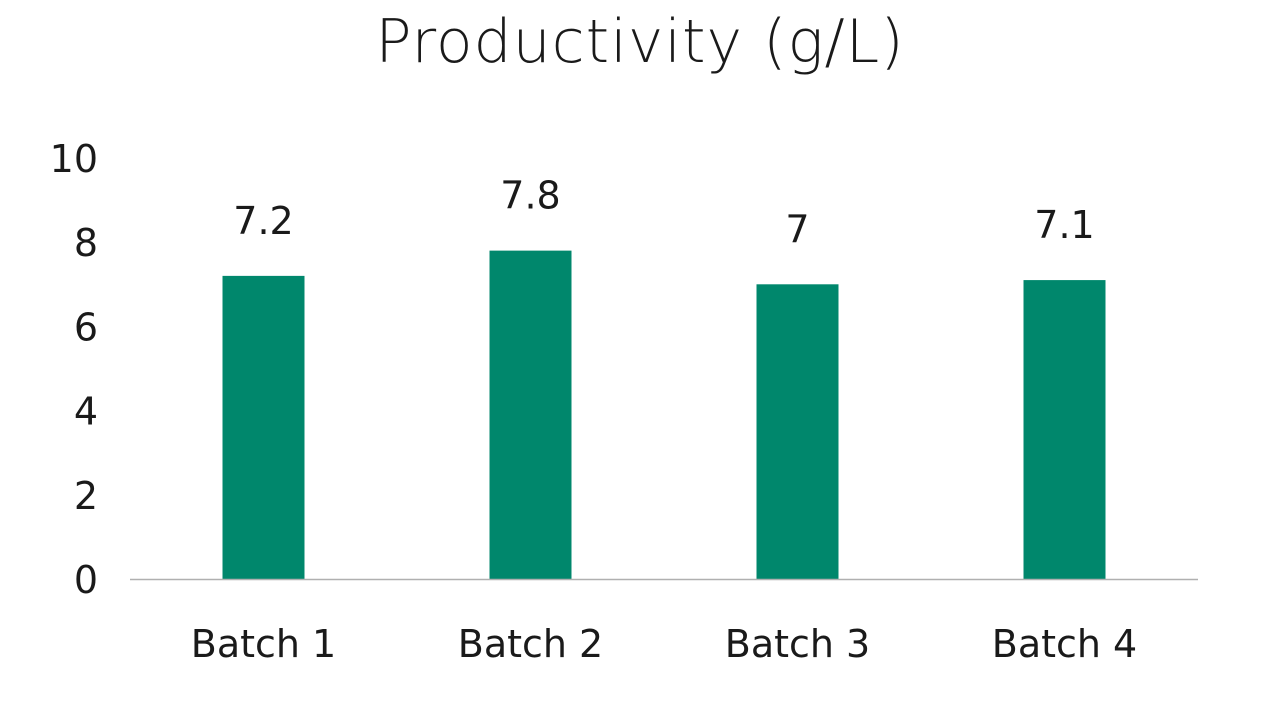 The height and width of the screenshot is (720, 1280). Describe the element at coordinates (1065, 644) in the screenshot. I see `x-tick-label-4: Batch 4` at that location.